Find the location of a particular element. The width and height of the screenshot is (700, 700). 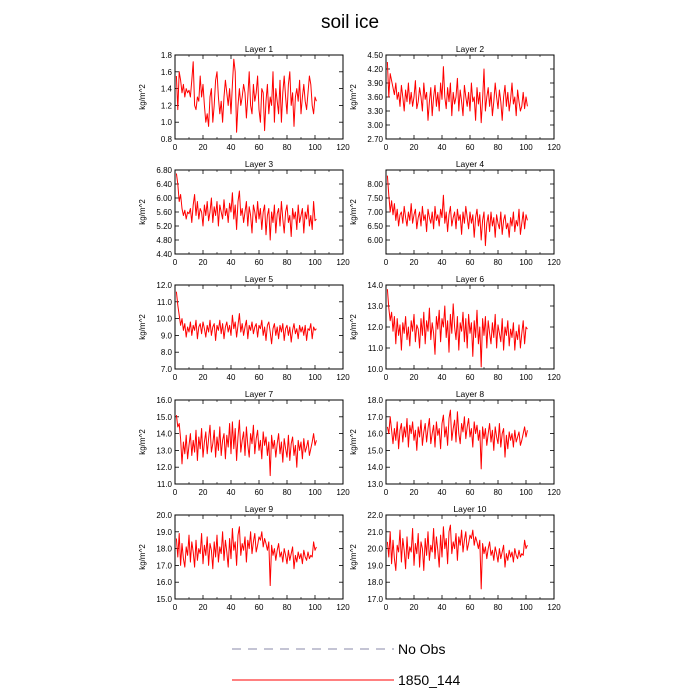

y-tick-label: 0.8 is located at coordinates (167, 139).